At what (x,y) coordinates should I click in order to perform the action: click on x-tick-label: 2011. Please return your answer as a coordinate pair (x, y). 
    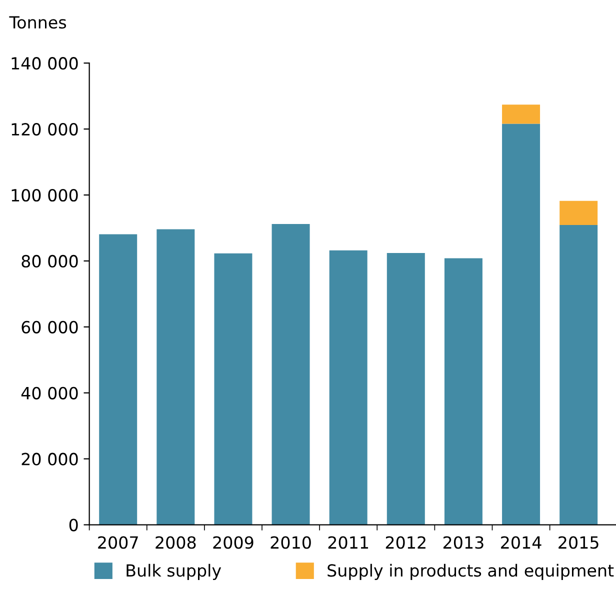
    Looking at the image, I should click on (348, 542).